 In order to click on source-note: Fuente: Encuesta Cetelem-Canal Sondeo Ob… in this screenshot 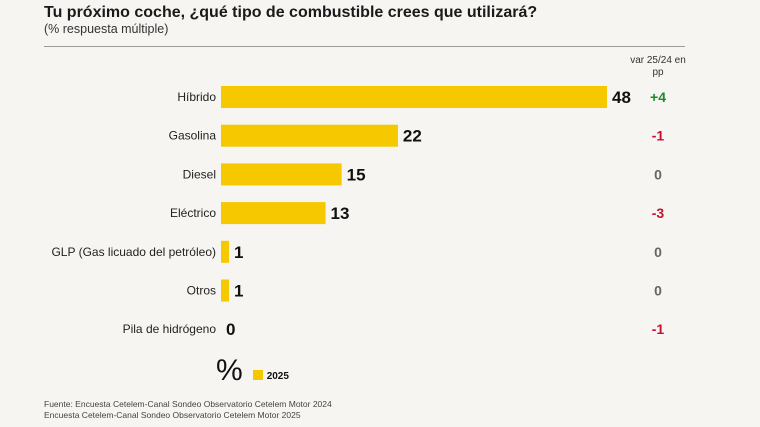, I will do `click(188, 410)`.